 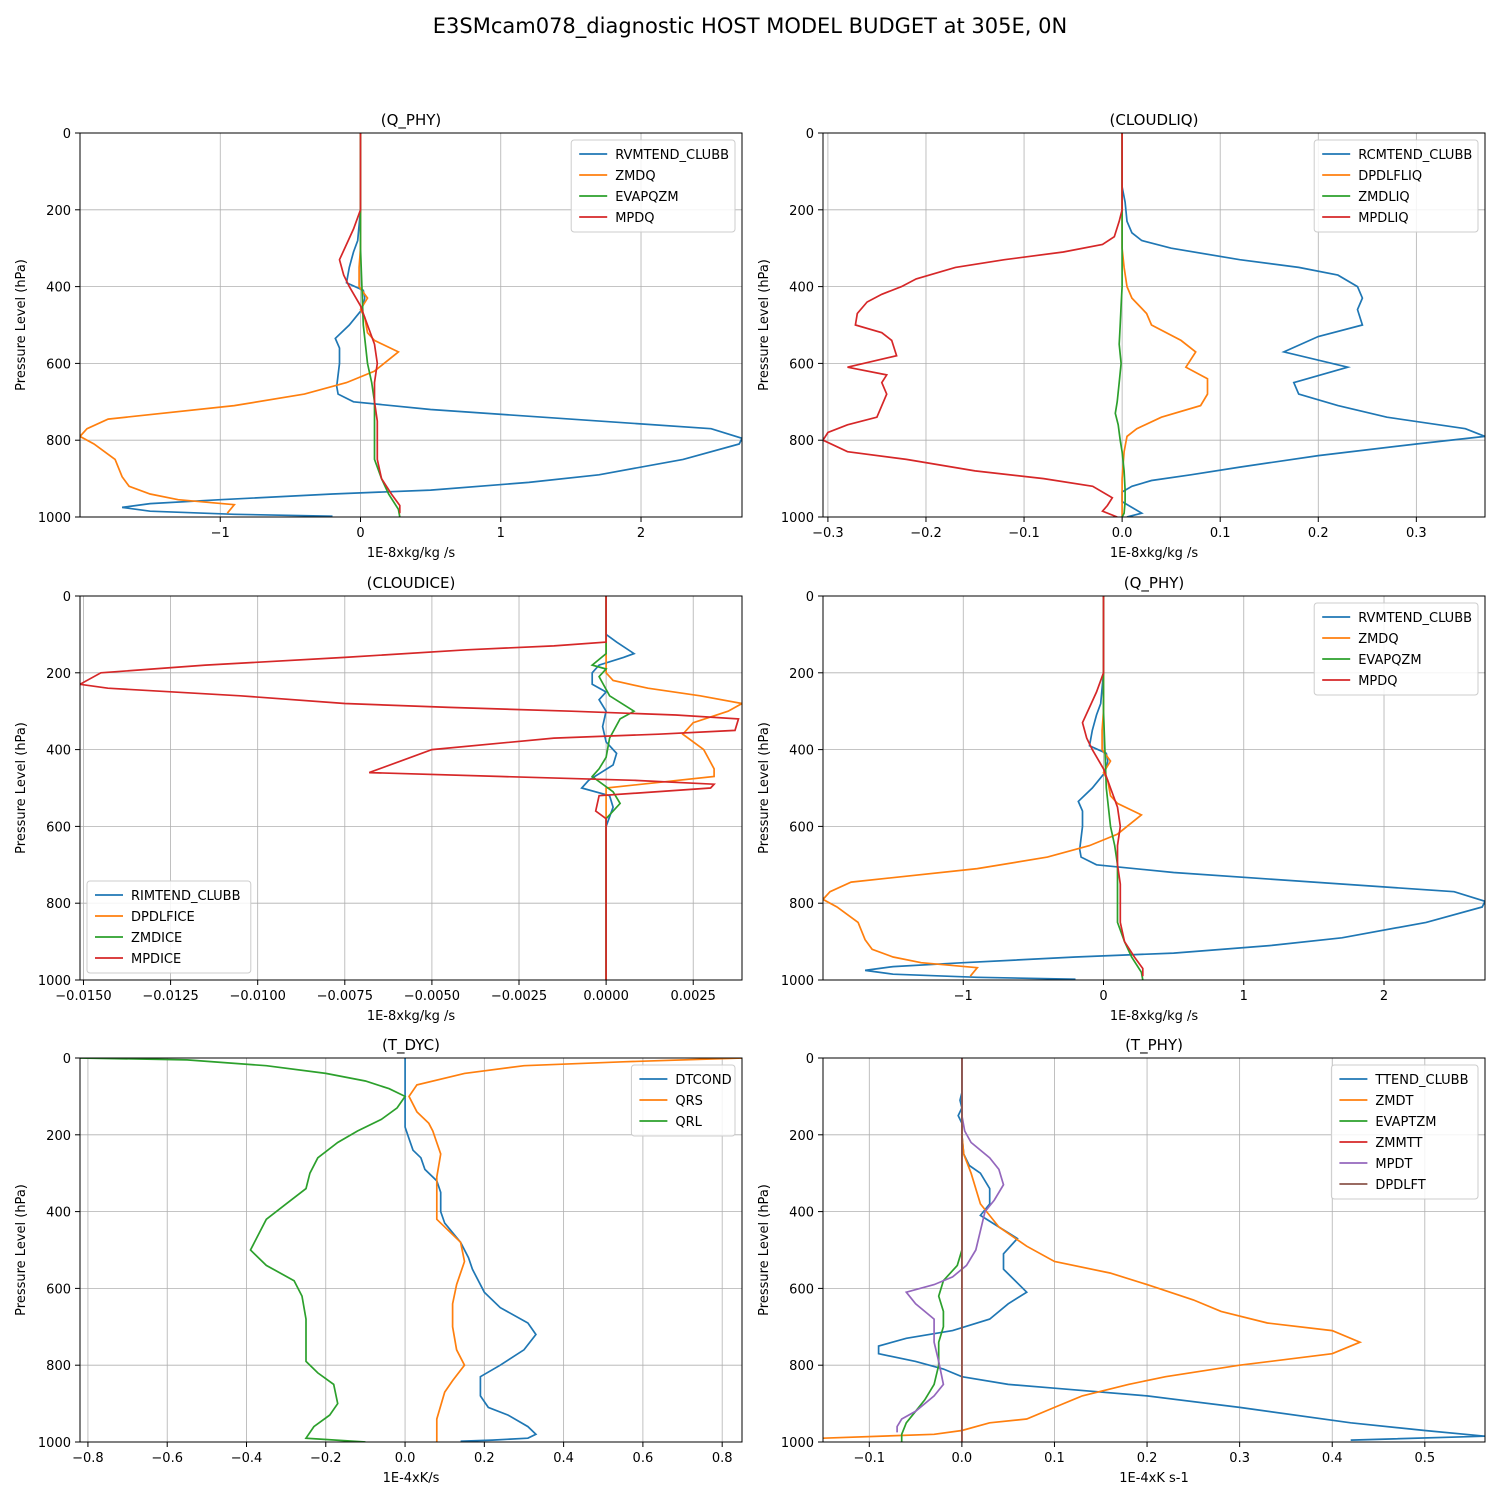 What do you see at coordinates (931, 1250) in the screenshot?
I see `series-line-evaptzm` at bounding box center [931, 1250].